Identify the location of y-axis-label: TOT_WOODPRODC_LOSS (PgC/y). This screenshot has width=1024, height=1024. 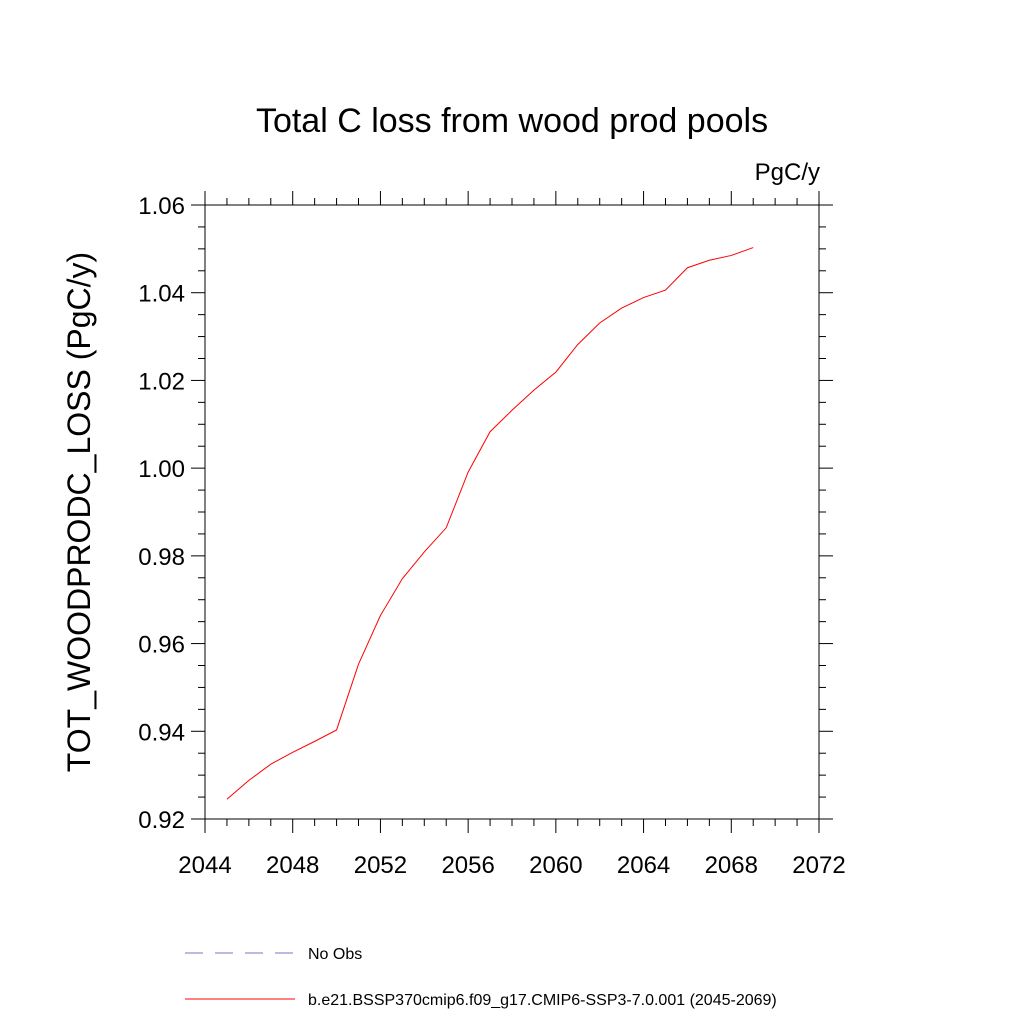
(79, 512).